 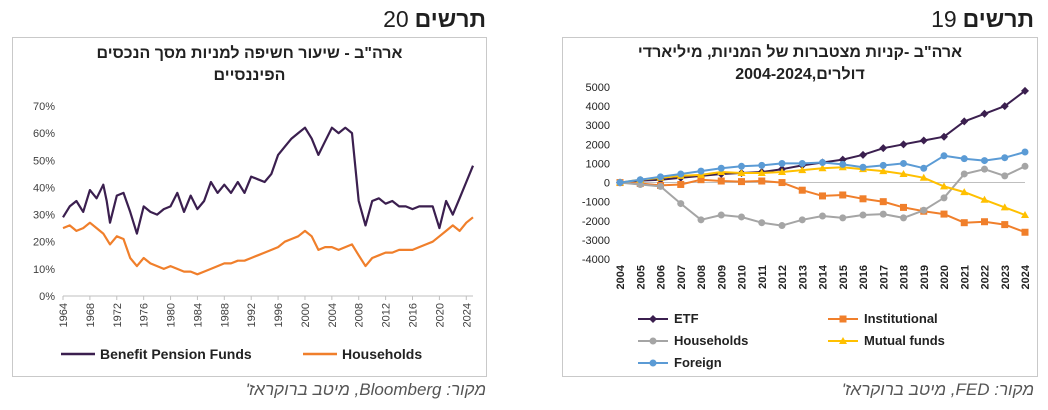 What do you see at coordinates (279, 315) in the screenshot?
I see `left-x-tick-label: 1996` at bounding box center [279, 315].